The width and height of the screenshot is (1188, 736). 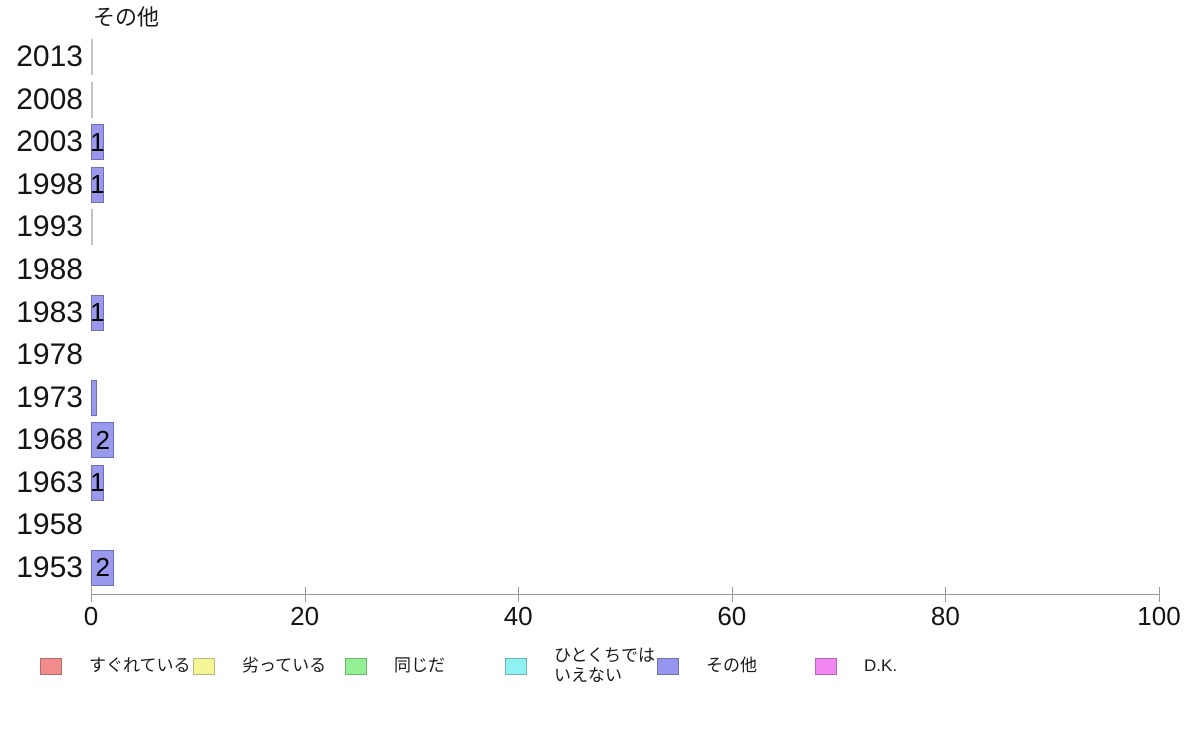 I want to click on legend-swatch-red, so click(x=51, y=666).